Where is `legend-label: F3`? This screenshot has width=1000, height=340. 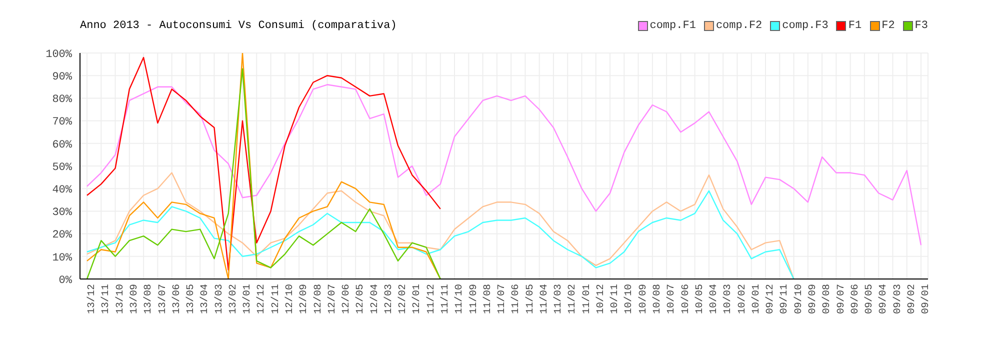 legend-label: F3 is located at coordinates (921, 26).